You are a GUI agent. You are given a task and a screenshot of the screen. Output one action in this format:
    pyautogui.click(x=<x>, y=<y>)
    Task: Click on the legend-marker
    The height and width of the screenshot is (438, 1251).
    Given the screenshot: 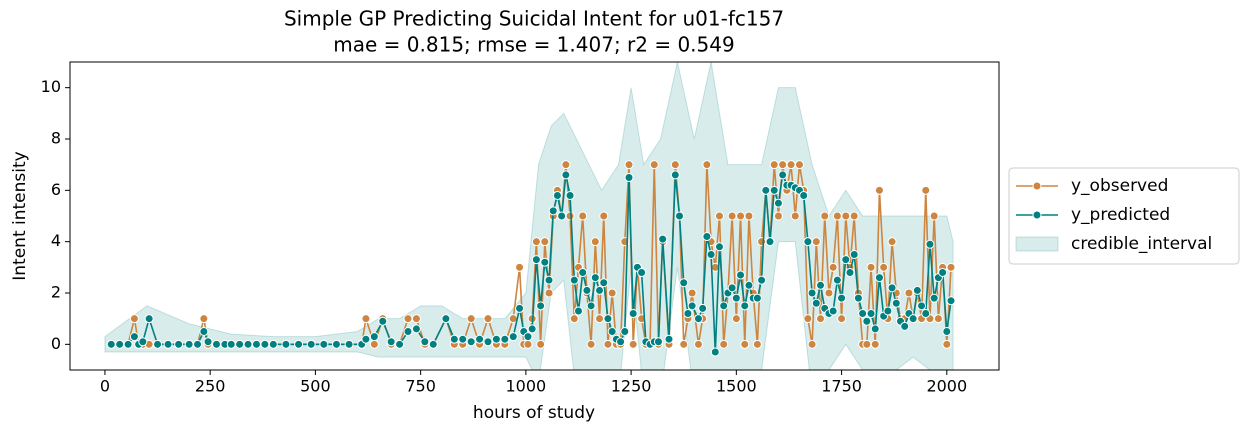 What is the action you would take?
    pyautogui.click(x=1037, y=215)
    